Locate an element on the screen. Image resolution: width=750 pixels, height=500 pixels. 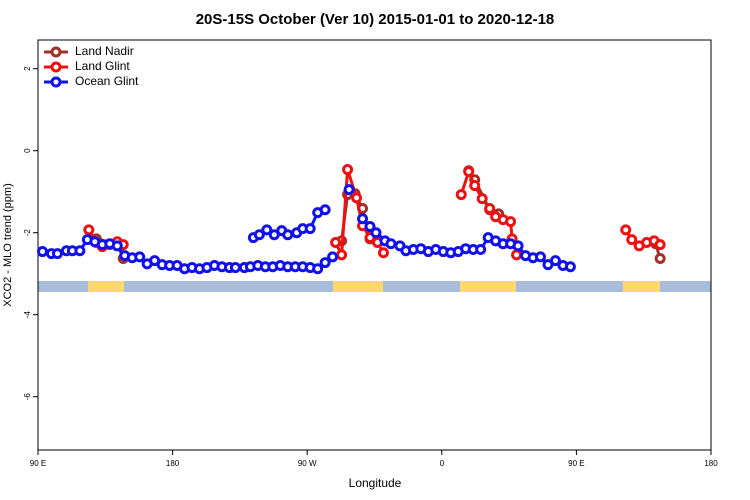
x-axis-label: Longitude is located at coordinates (375, 483).